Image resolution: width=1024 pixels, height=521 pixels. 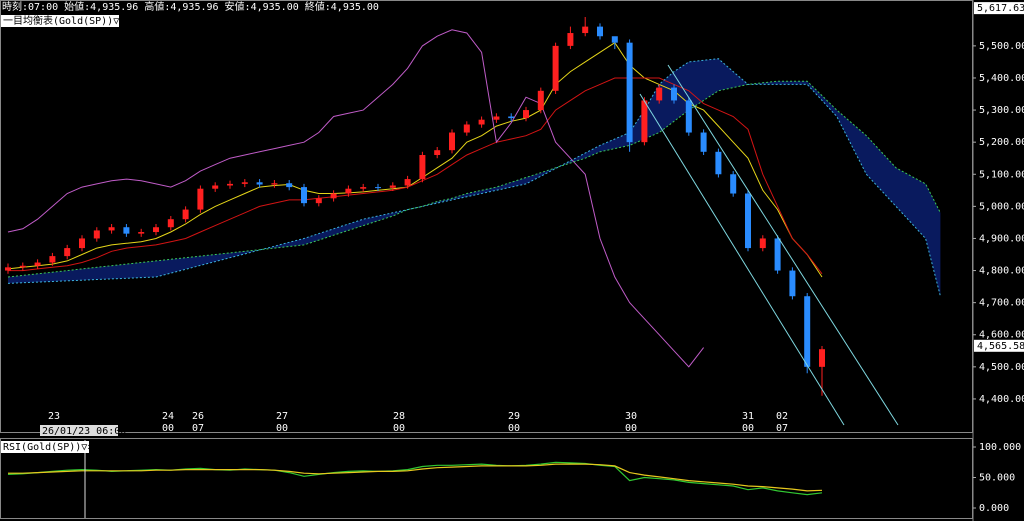 What do you see at coordinates (1001, 271) in the screenshot?
I see `y-tick-label: 4,800.00` at bounding box center [1001, 271].